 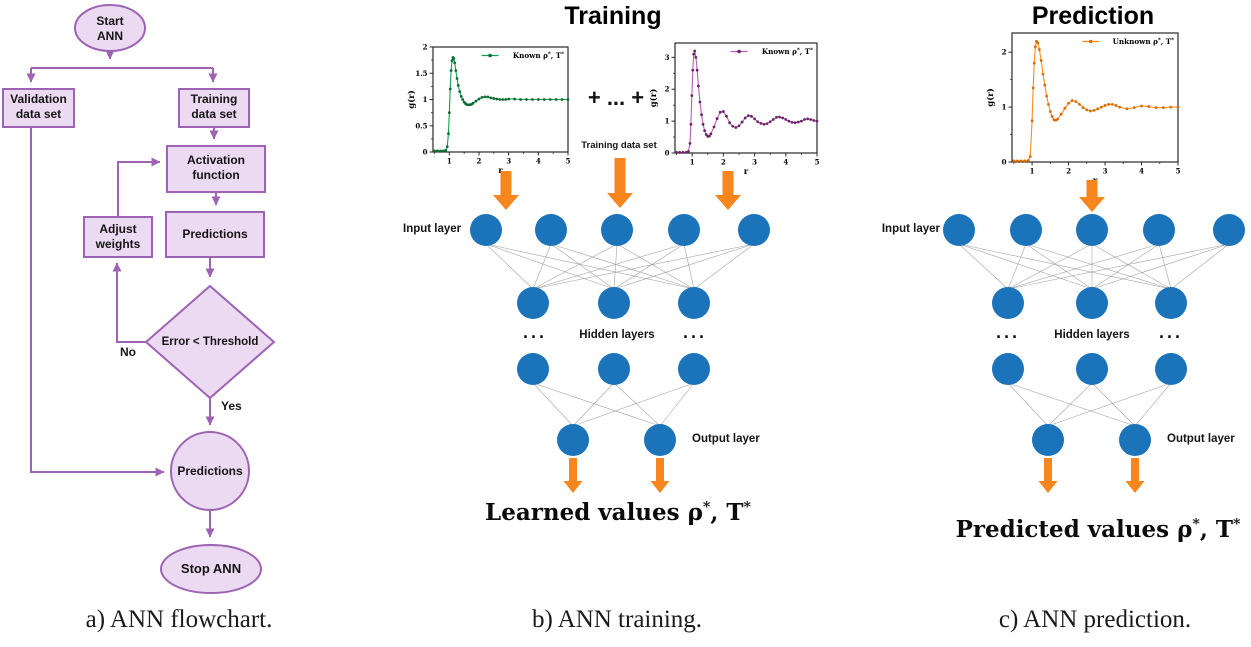 I want to click on legend-label: Known ρ*​, T*​, so click(x=787, y=51).